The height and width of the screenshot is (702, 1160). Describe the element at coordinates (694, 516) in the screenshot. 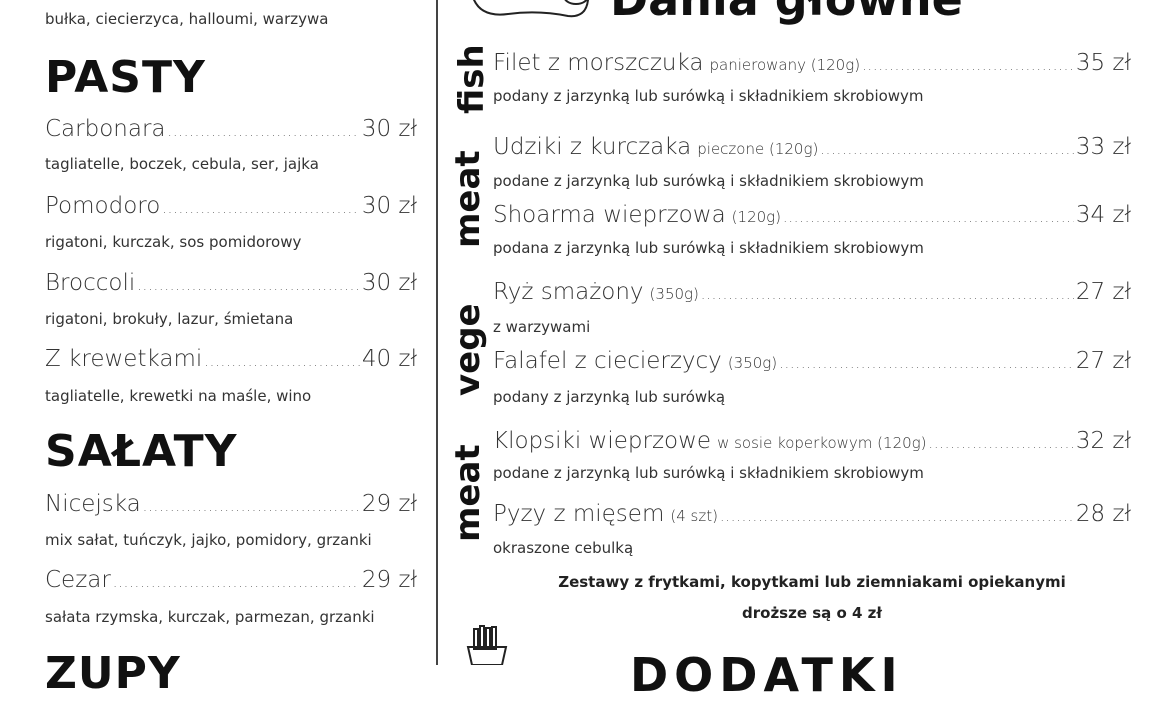

I see `item-detail: (4 szt)` at that location.